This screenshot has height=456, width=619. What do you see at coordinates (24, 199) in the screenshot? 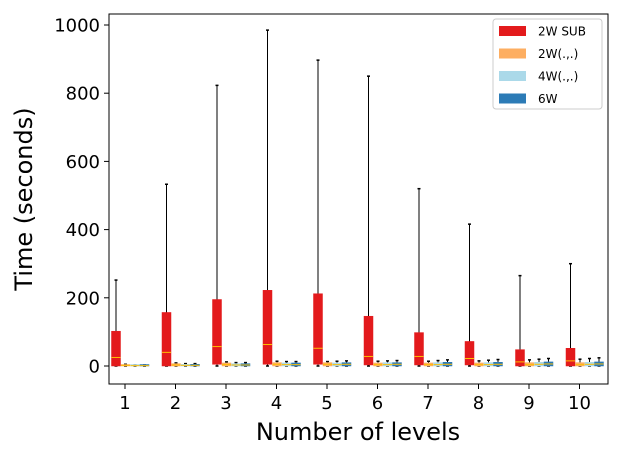
I see `y-axis-label: Time (seconds)` at bounding box center [24, 199].